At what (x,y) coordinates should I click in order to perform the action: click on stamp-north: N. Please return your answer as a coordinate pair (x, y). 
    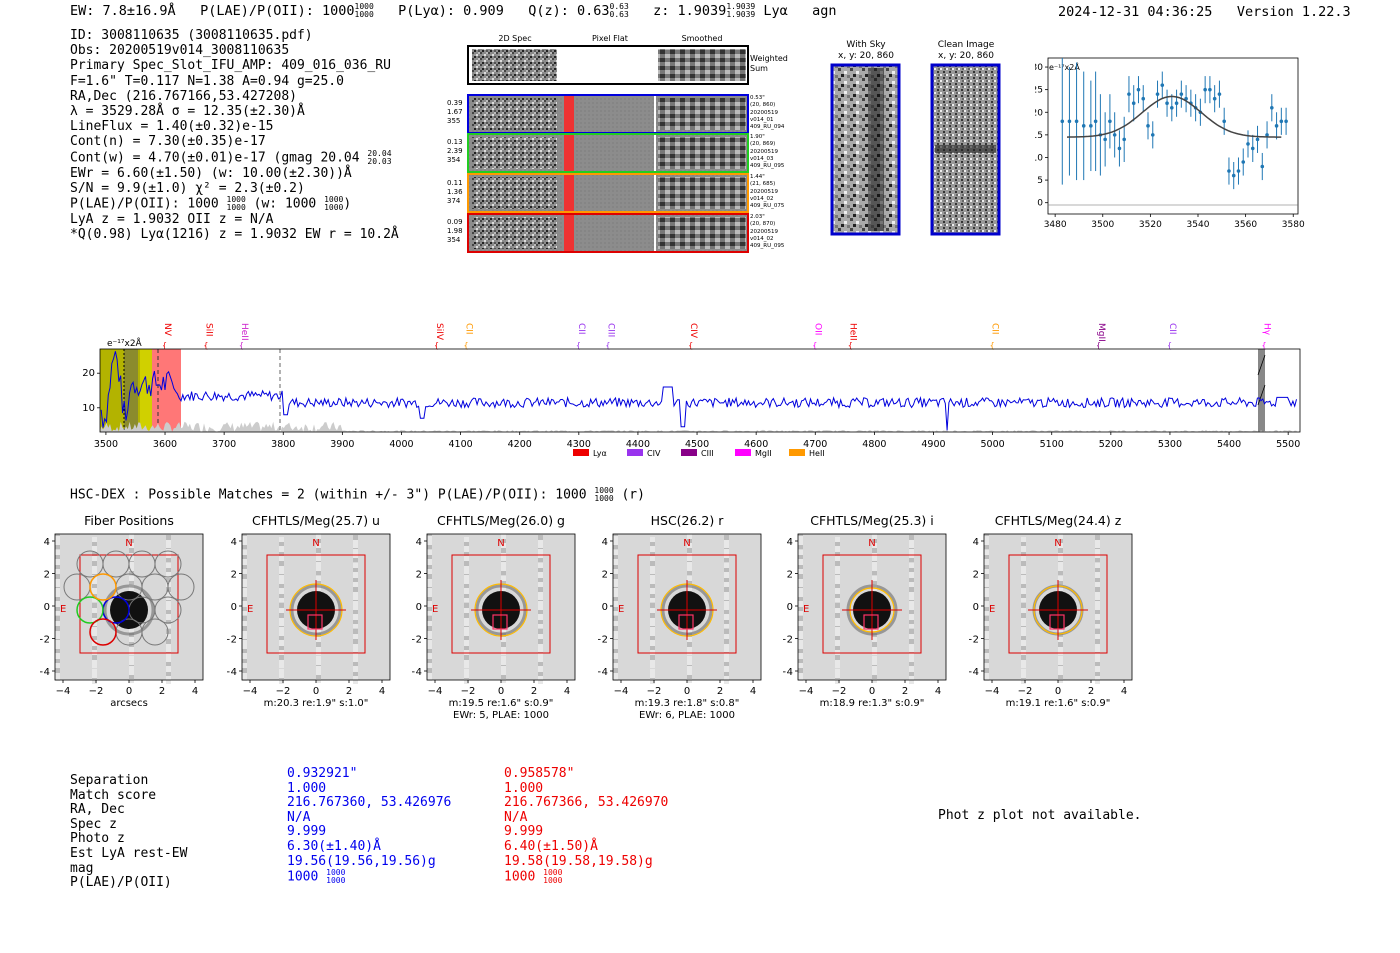
    Looking at the image, I should click on (1057, 543).